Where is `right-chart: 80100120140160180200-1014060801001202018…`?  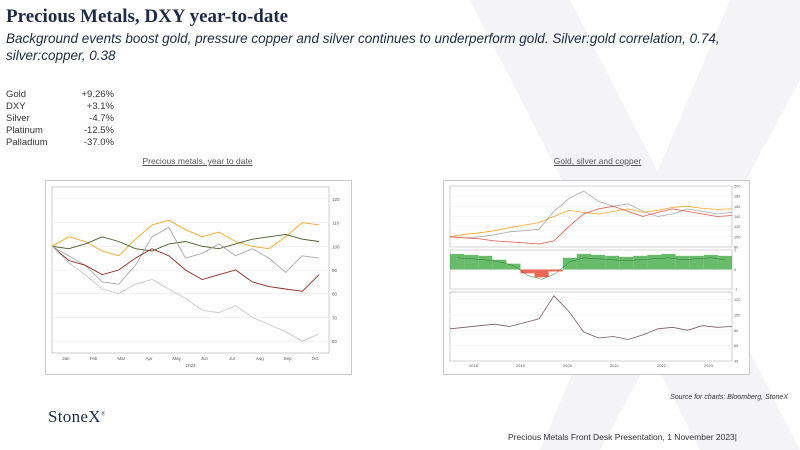
right-chart: 80100120140160180200-1014060801001202018… is located at coordinates (594, 276).